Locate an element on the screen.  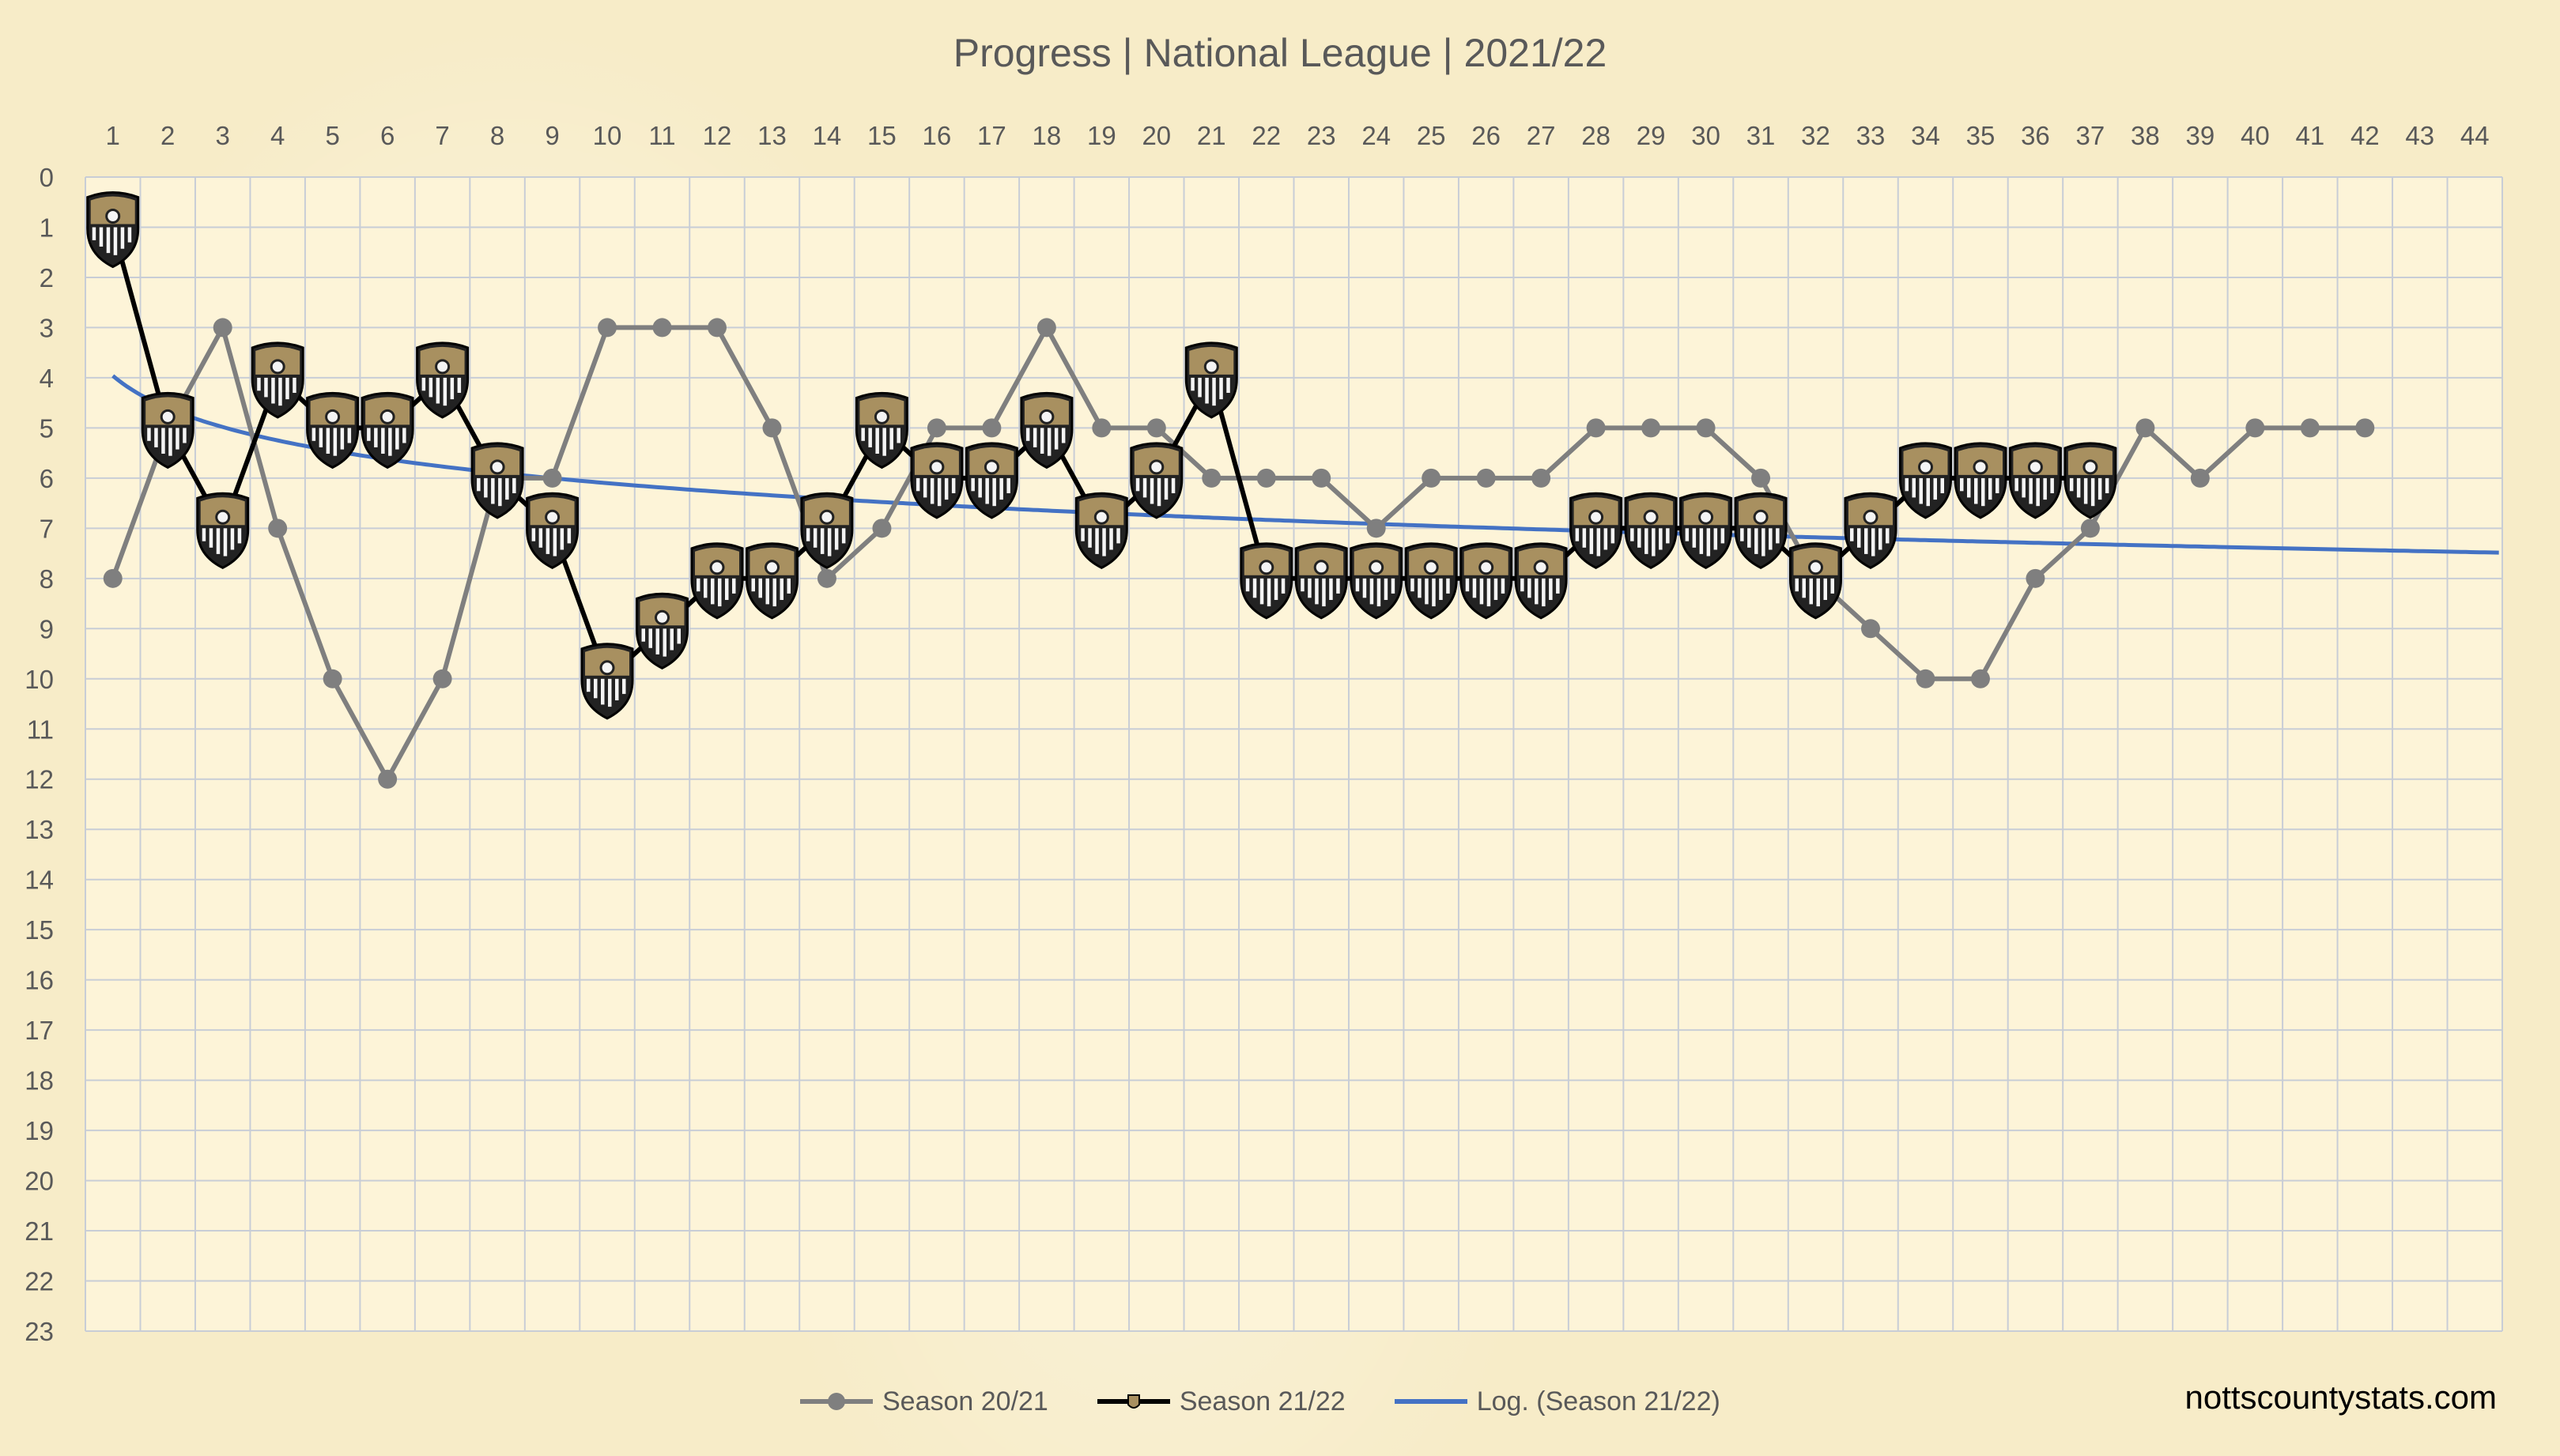
x-tick-label: 17 is located at coordinates (991, 135).